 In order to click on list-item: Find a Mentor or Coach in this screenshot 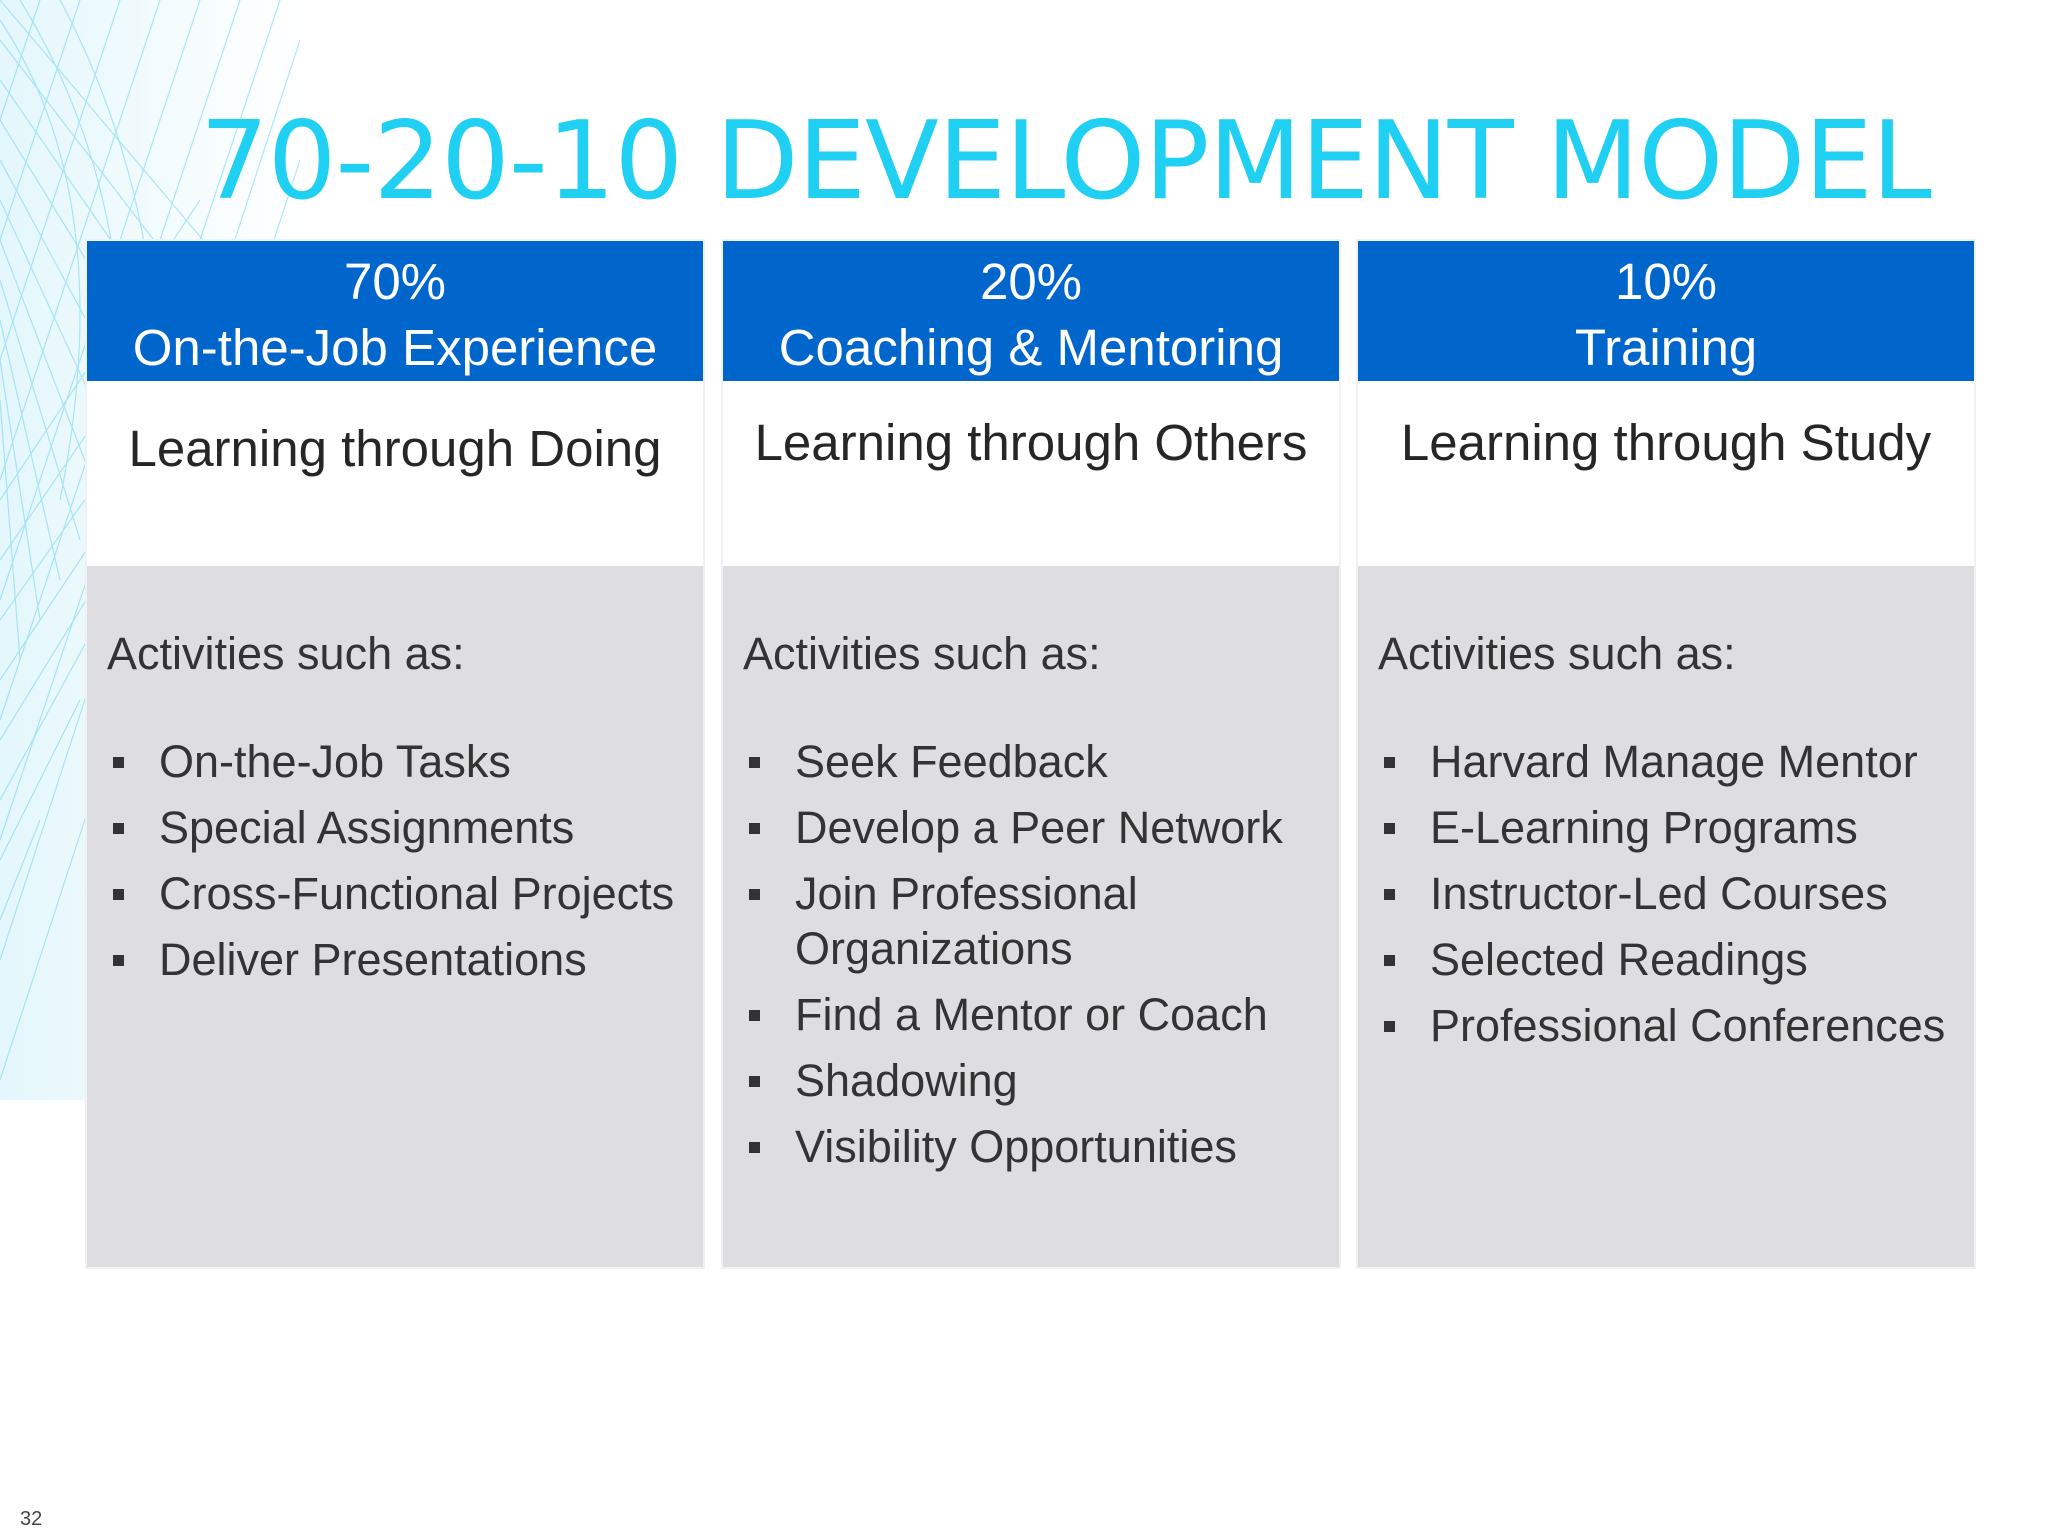, I will do `click(1031, 1014)`.